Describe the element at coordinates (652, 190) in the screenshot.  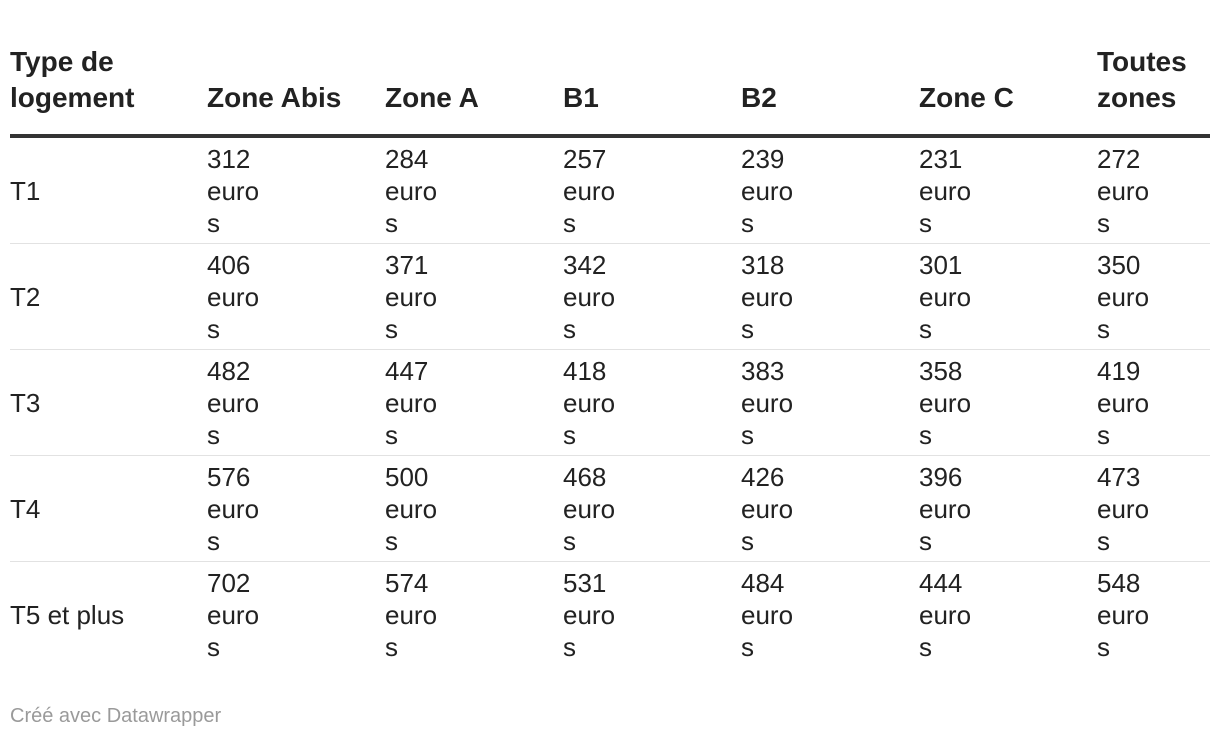
I see `table-cell: 257 euros` at that location.